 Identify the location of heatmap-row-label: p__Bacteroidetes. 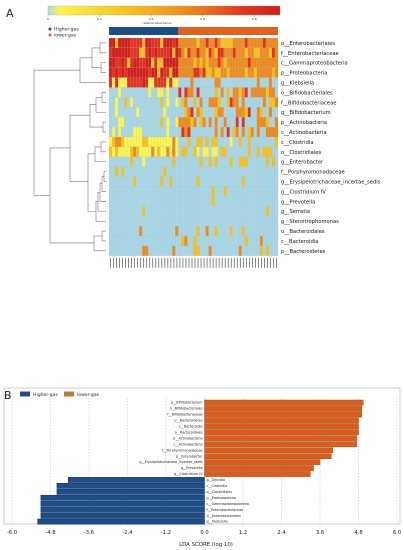
(303, 252).